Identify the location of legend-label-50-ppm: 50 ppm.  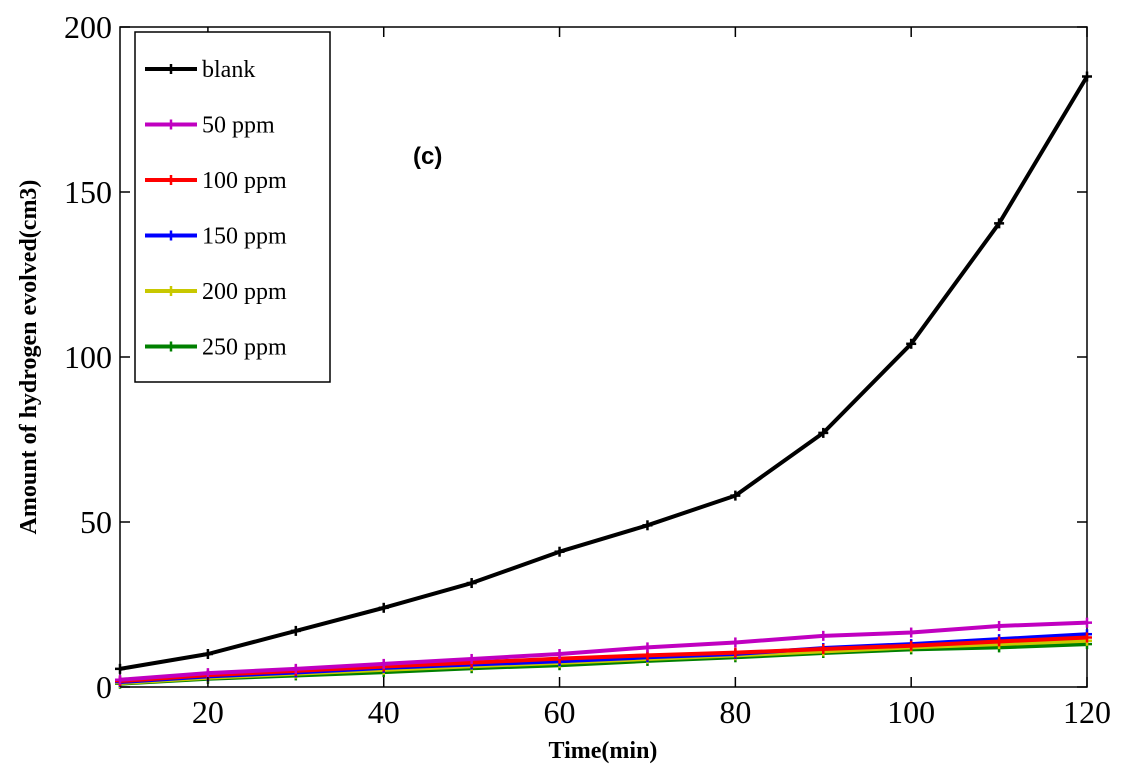
(238, 126).